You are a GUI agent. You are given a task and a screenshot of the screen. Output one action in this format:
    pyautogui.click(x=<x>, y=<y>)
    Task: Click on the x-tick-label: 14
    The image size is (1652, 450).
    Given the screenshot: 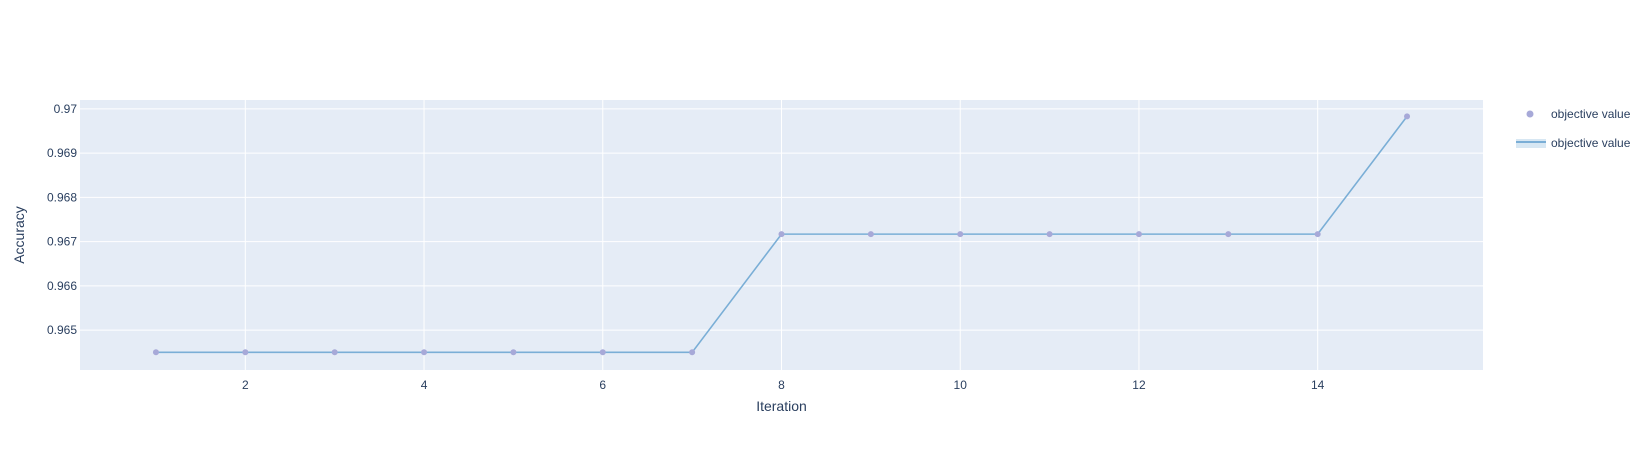 What is the action you would take?
    pyautogui.click(x=1318, y=385)
    